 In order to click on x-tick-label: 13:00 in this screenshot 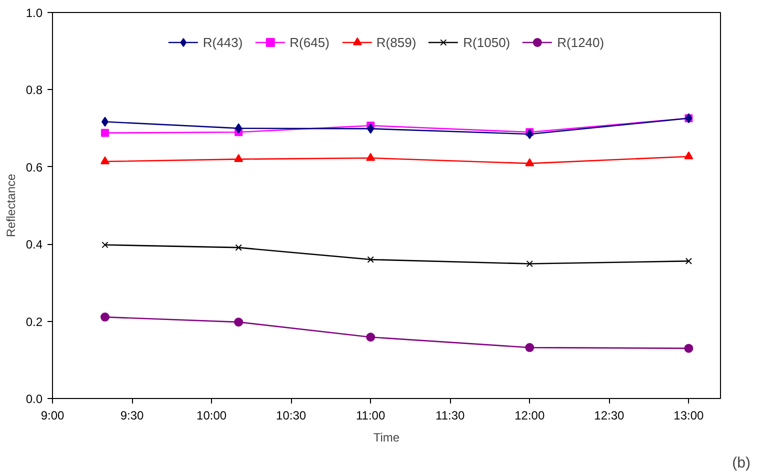, I will do `click(689, 415)`.